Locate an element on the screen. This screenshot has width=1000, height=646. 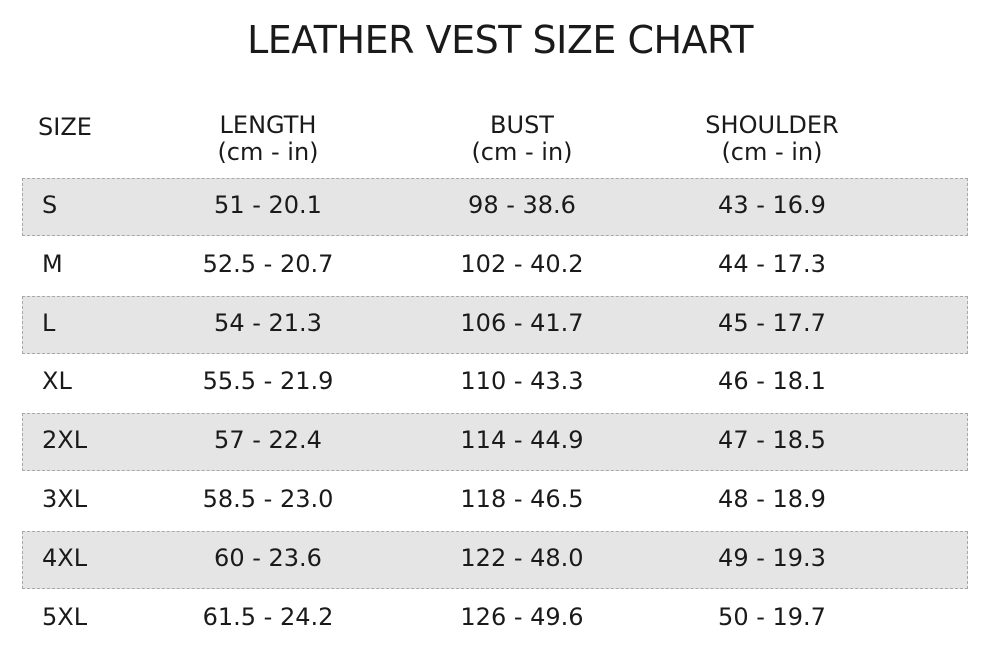
measure-cell: 47 - 18.5 is located at coordinates (772, 440).